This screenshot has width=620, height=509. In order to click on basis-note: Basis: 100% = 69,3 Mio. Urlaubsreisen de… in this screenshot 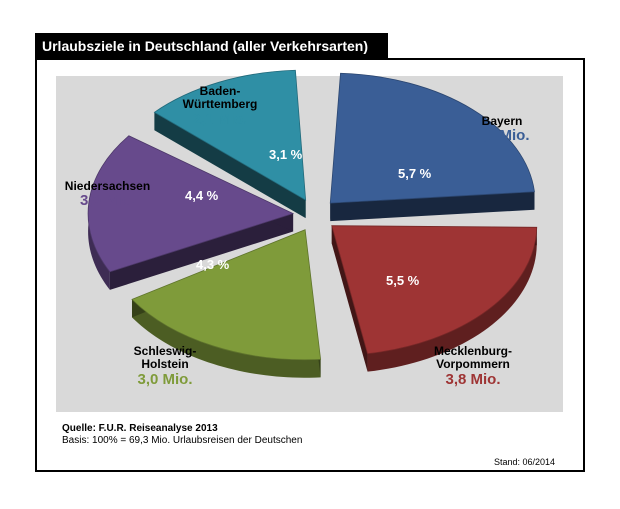, I will do `click(182, 440)`.